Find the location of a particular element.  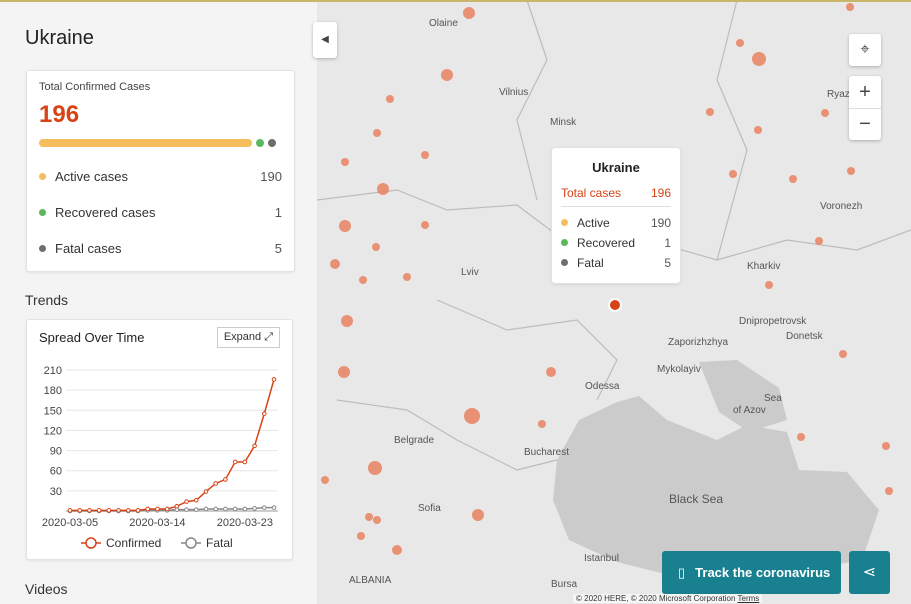

tooltip-total-label: Total cases is located at coordinates (591, 193).